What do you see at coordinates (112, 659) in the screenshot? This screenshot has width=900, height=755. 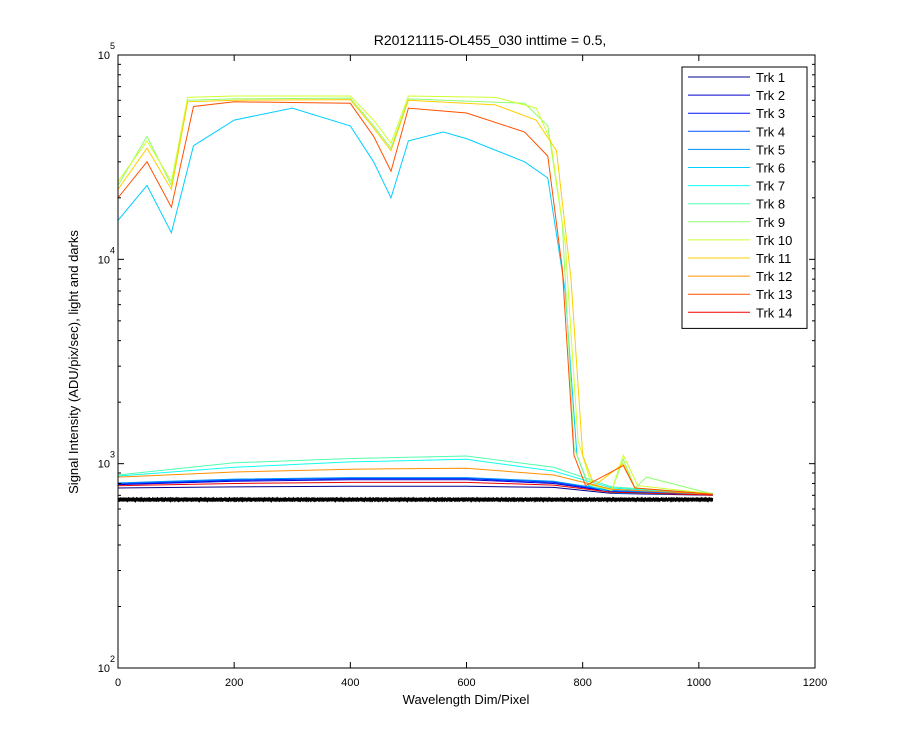 I see `y-tick-exponent: 2` at bounding box center [112, 659].